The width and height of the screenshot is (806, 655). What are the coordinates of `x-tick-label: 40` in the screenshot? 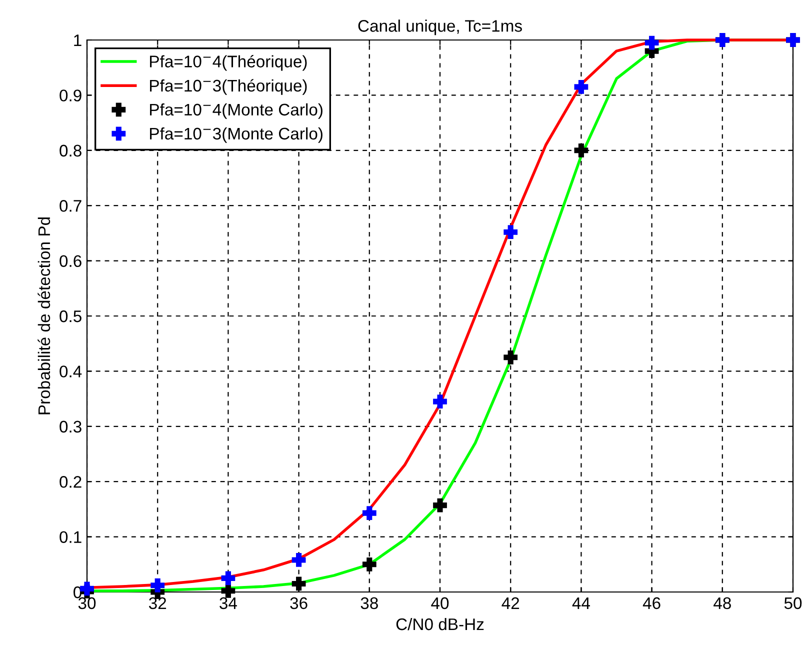 It's located at (440, 603).